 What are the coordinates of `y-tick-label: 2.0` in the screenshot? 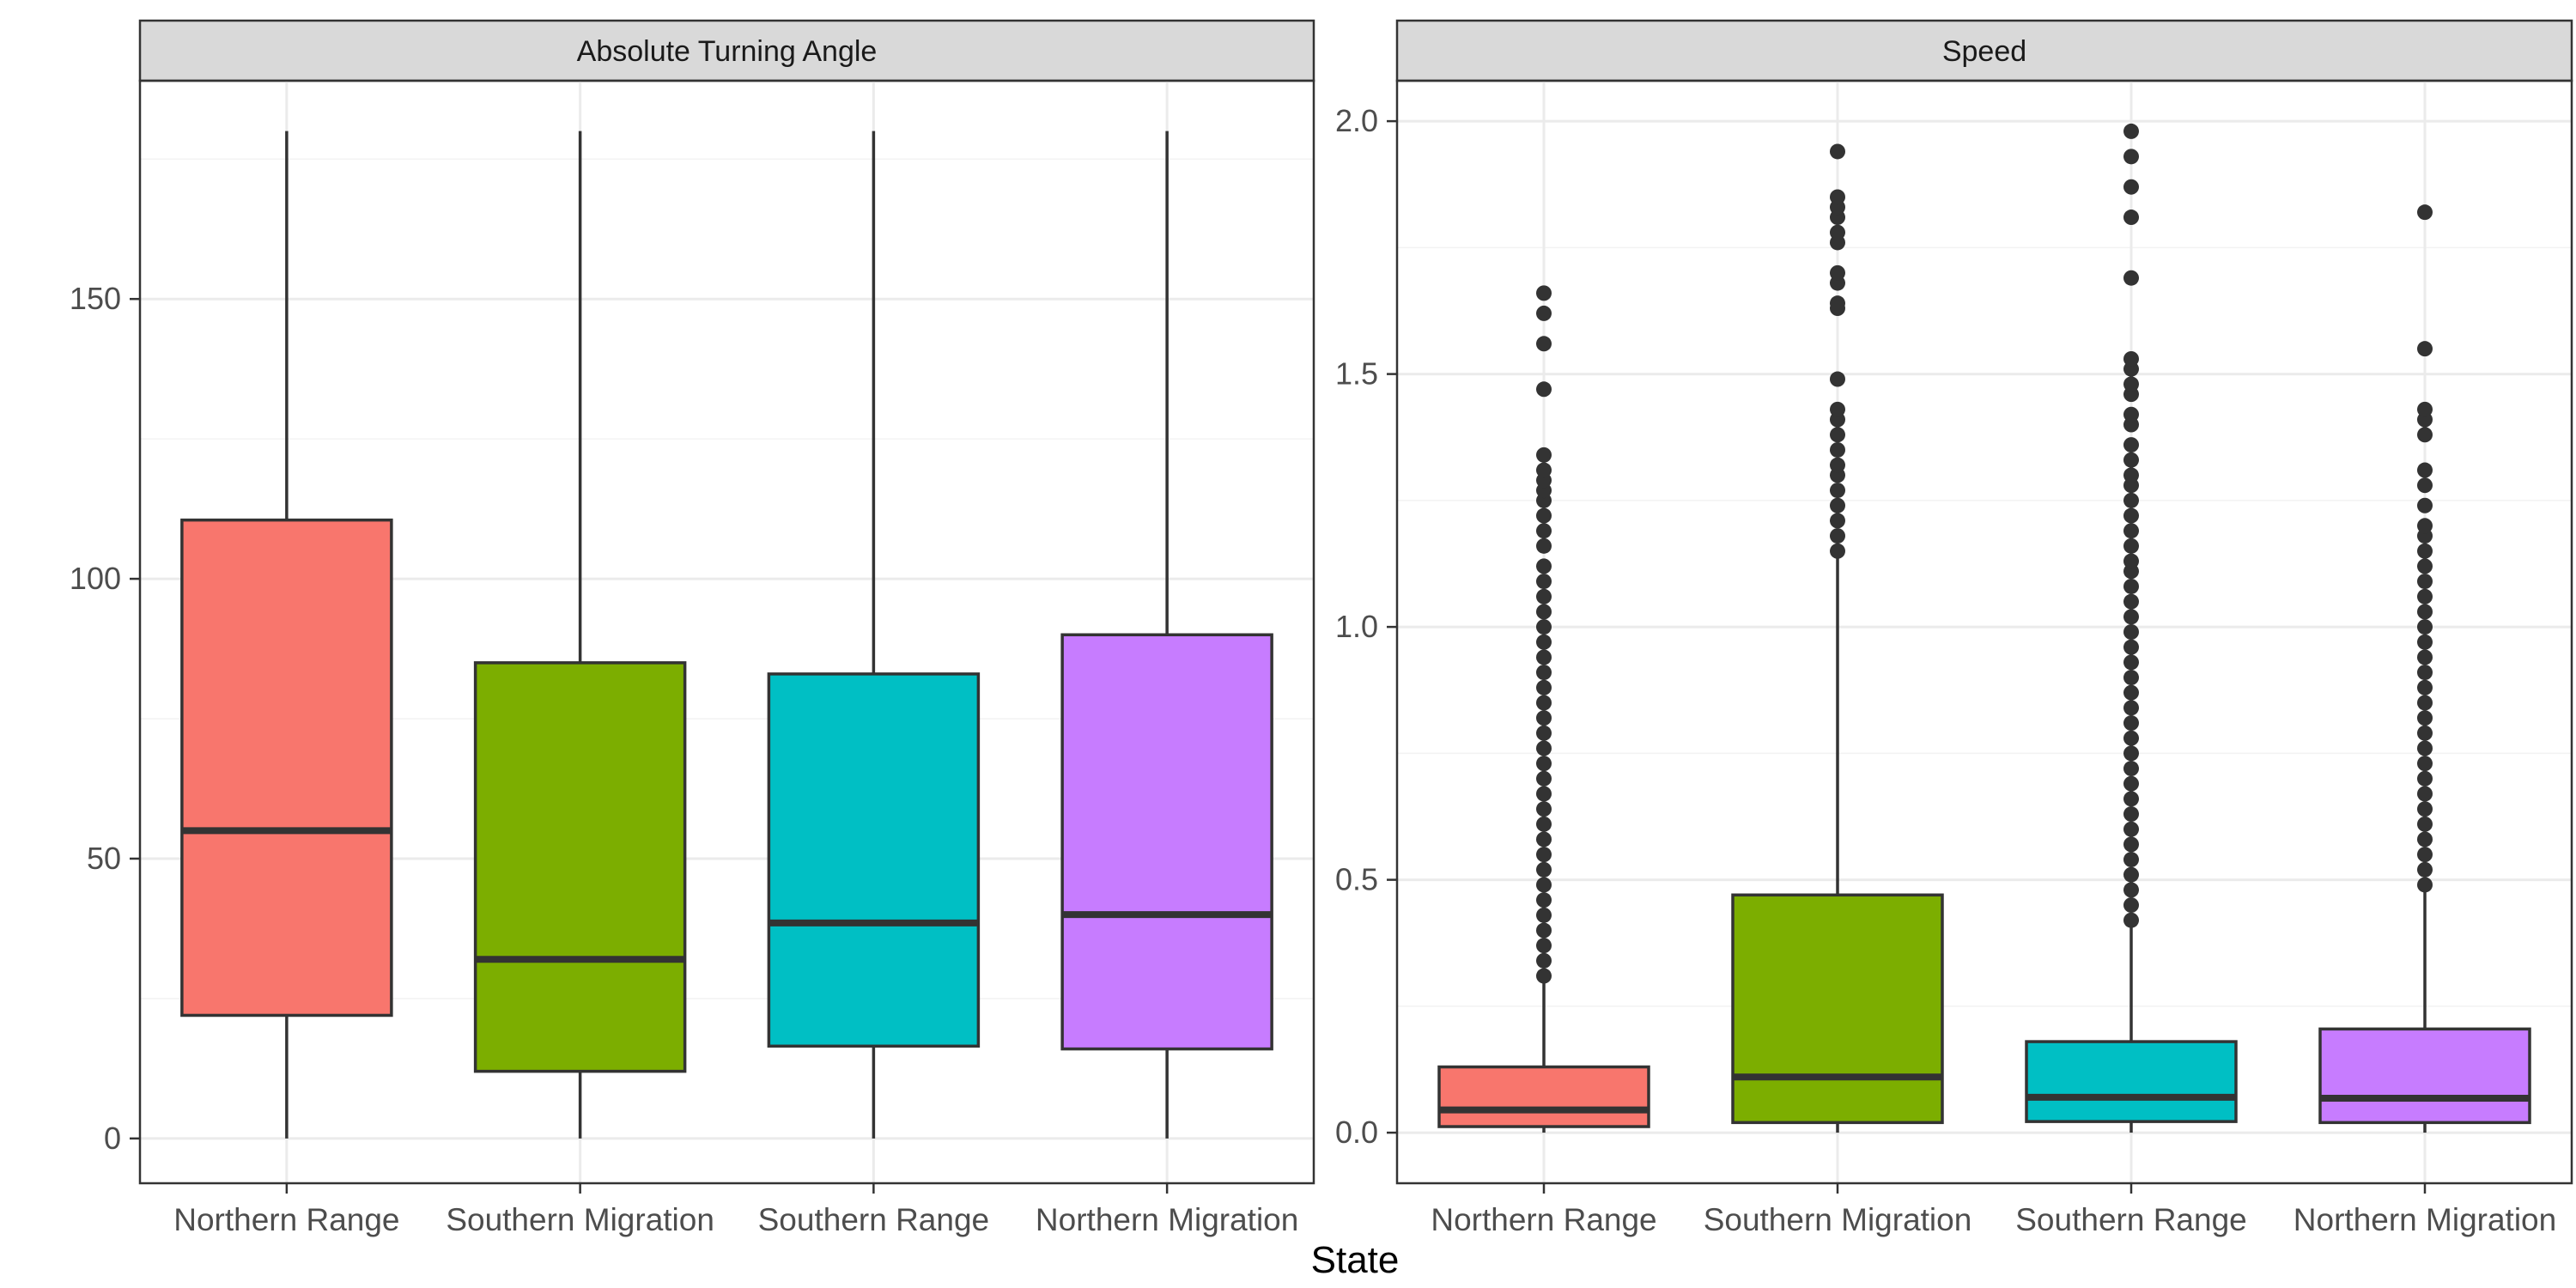 It's located at (1356, 121).